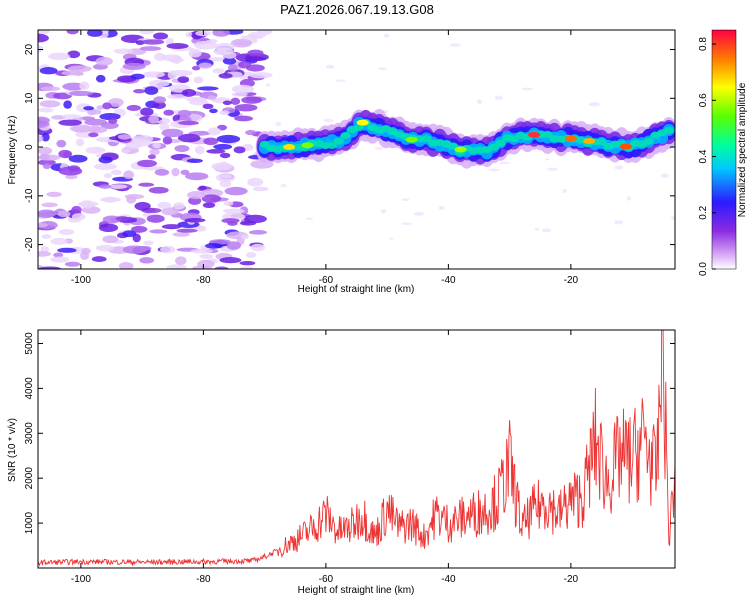 The width and height of the screenshot is (750, 600). Describe the element at coordinates (724, 149) in the screenshot. I see `colorbar` at that location.